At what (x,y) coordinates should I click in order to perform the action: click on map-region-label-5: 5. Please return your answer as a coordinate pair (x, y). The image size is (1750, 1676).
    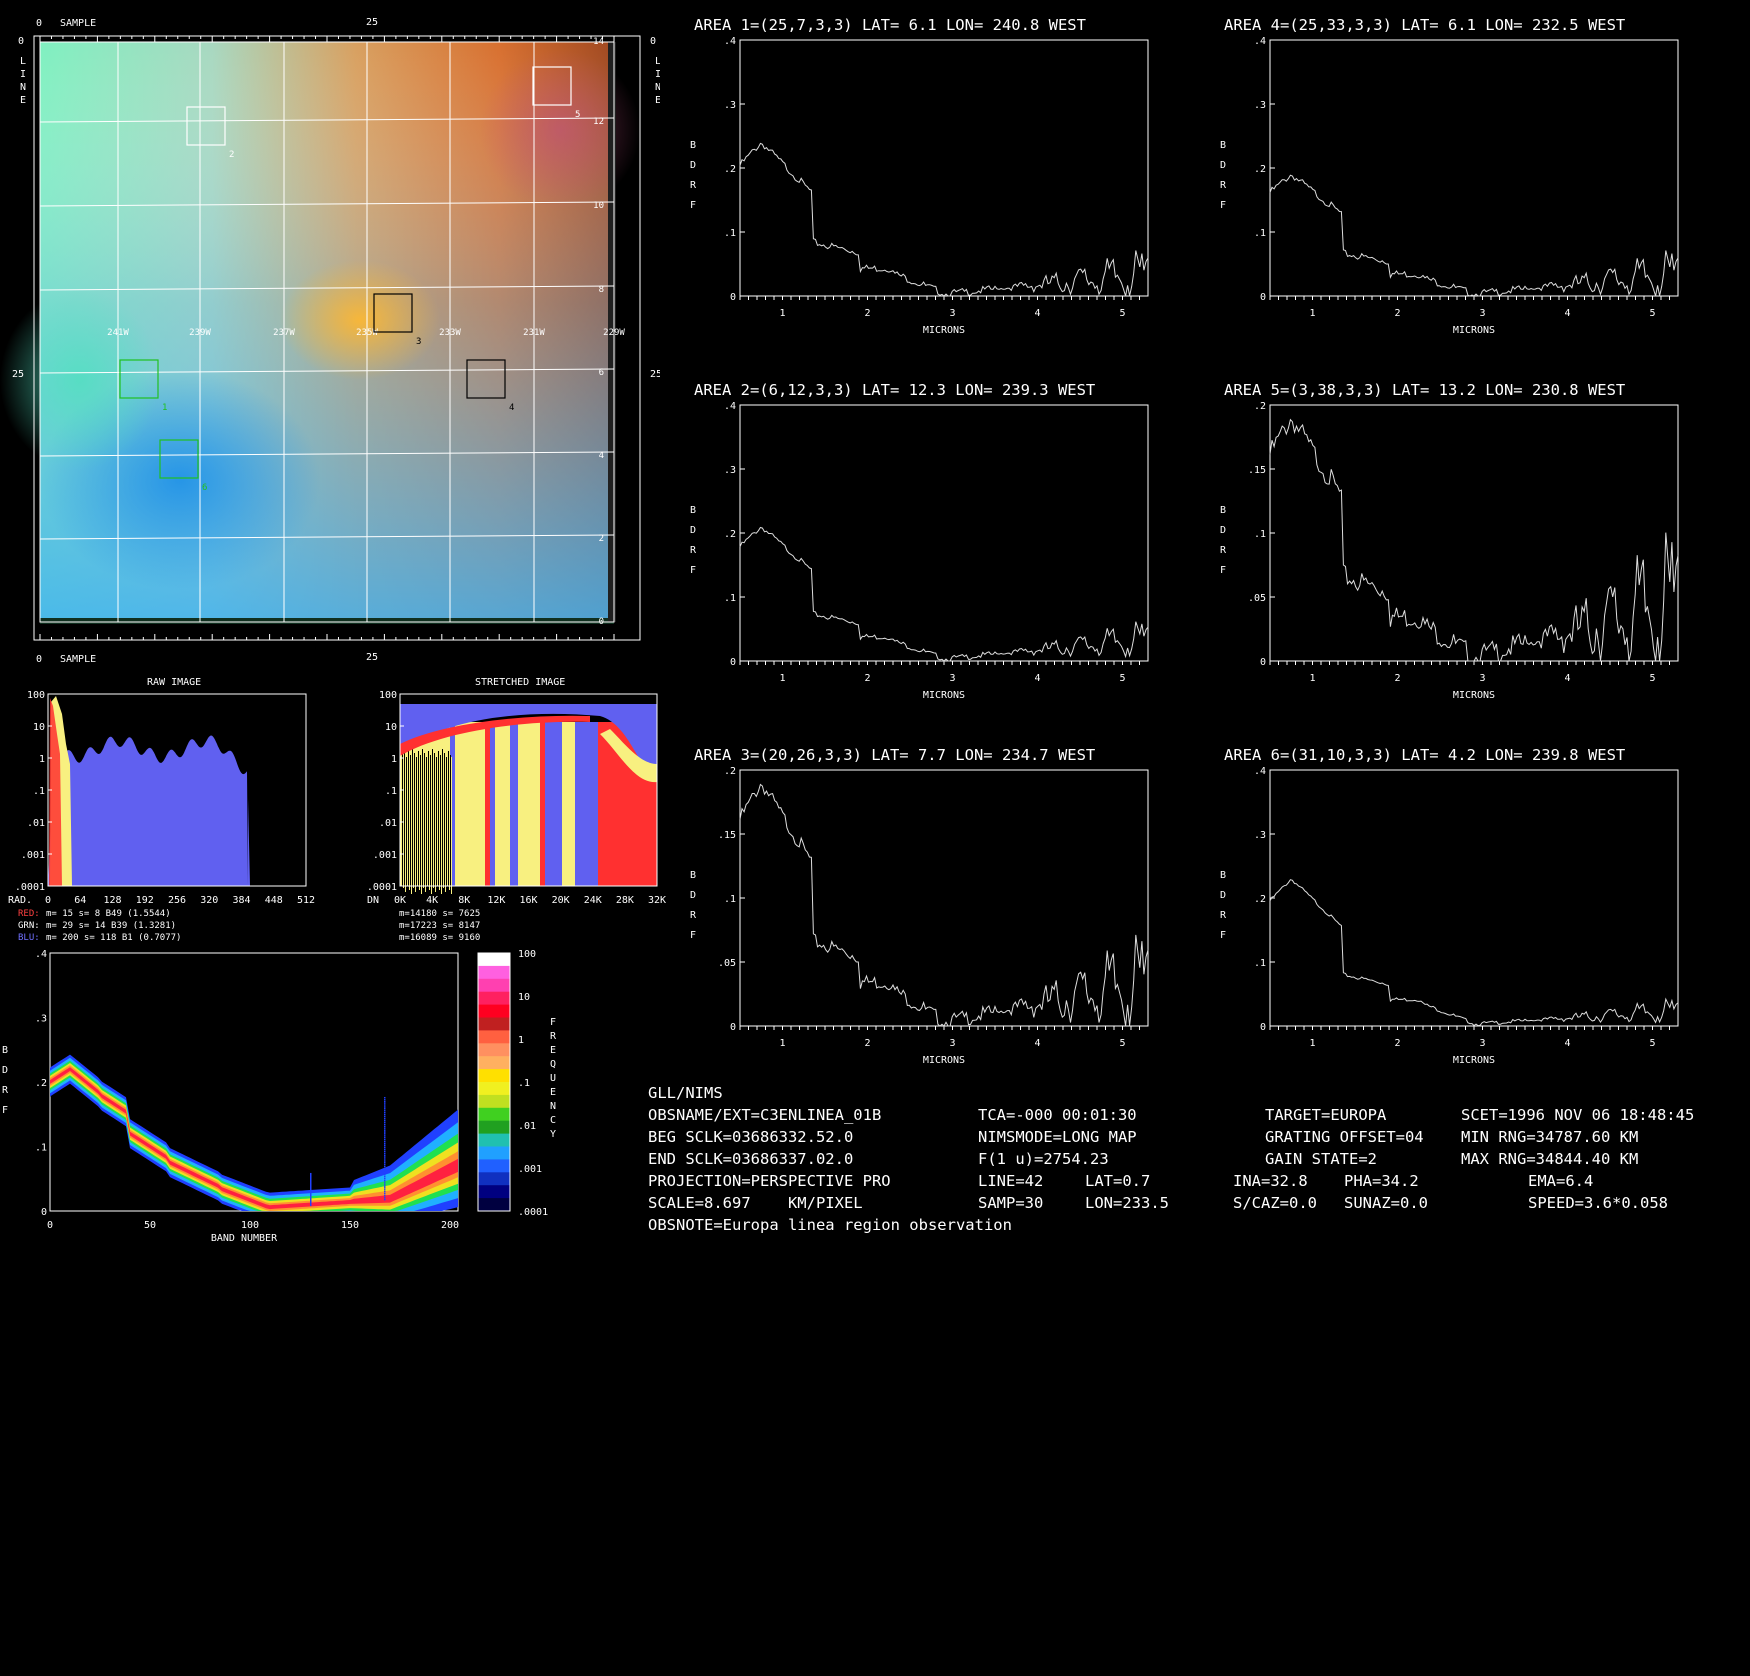
    Looking at the image, I should click on (577, 115).